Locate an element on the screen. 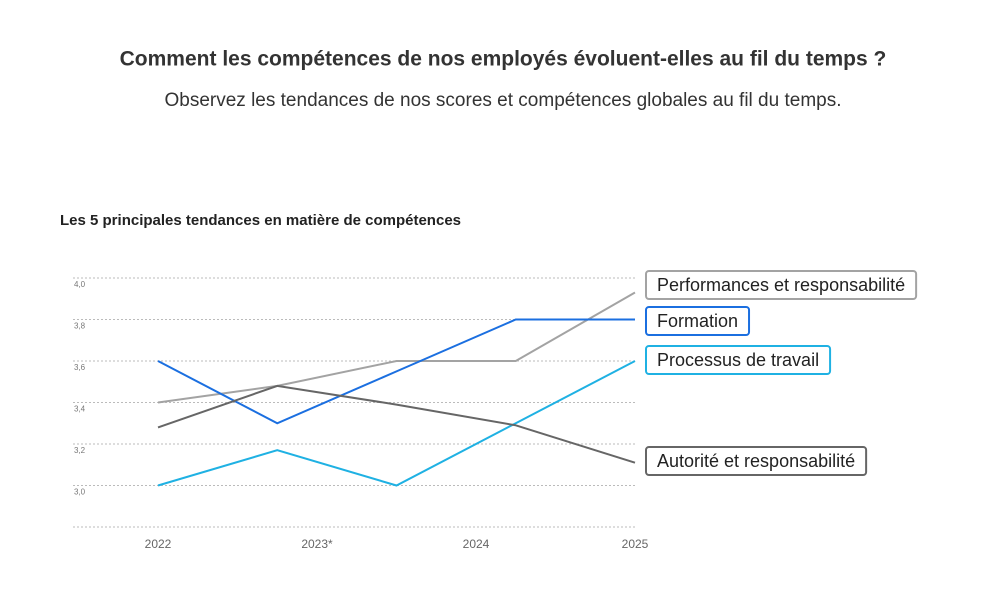 Image resolution: width=992 pixels, height=613 pixels. x-tick-label: 2022 is located at coordinates (158, 544).